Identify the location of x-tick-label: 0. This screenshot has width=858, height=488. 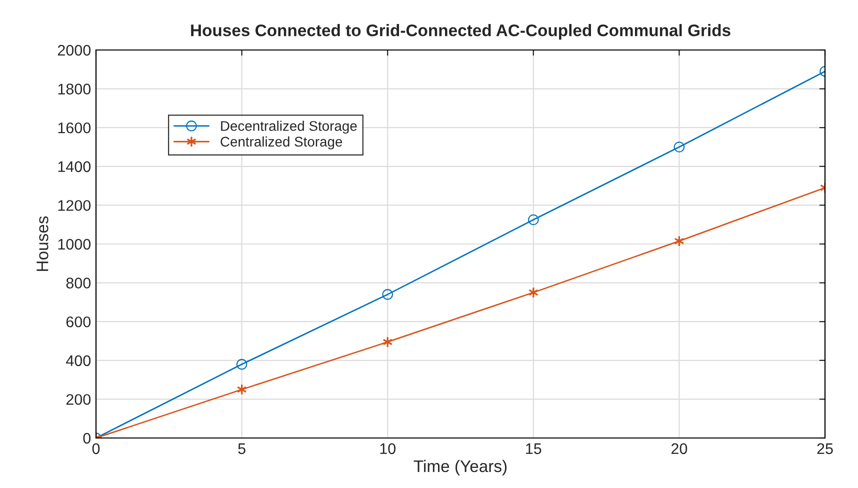
(96, 448).